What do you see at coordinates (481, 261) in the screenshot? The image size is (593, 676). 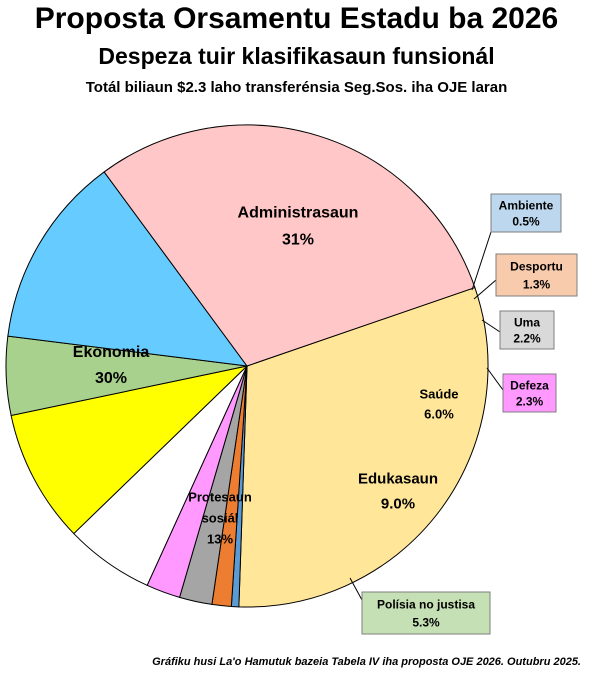 I see `leader-line-ambiente` at bounding box center [481, 261].